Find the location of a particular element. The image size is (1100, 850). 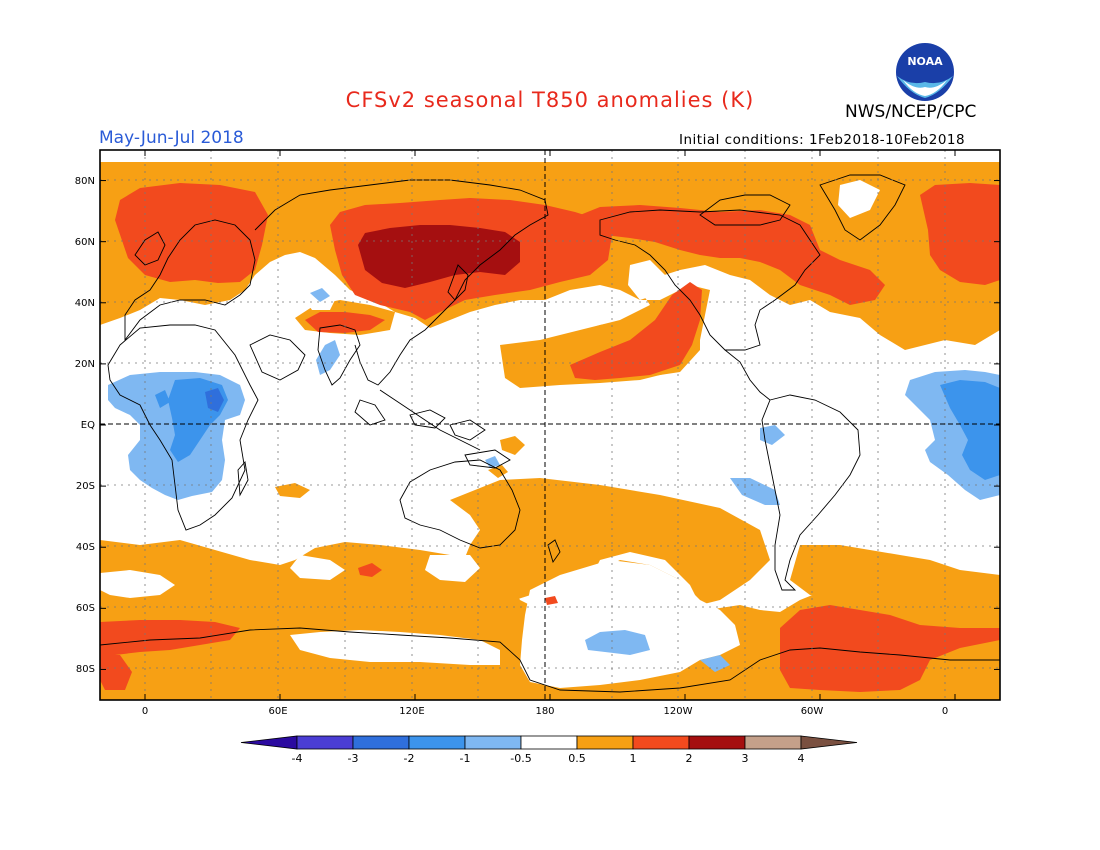

colorbar is located at coordinates (549, 742).